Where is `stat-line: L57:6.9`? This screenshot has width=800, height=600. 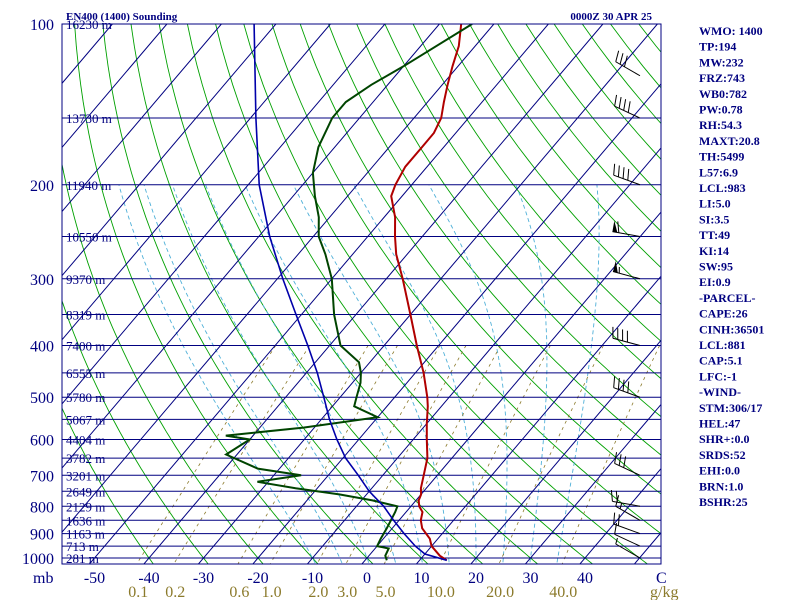
stat-line: L57:6.9 is located at coordinates (718, 172).